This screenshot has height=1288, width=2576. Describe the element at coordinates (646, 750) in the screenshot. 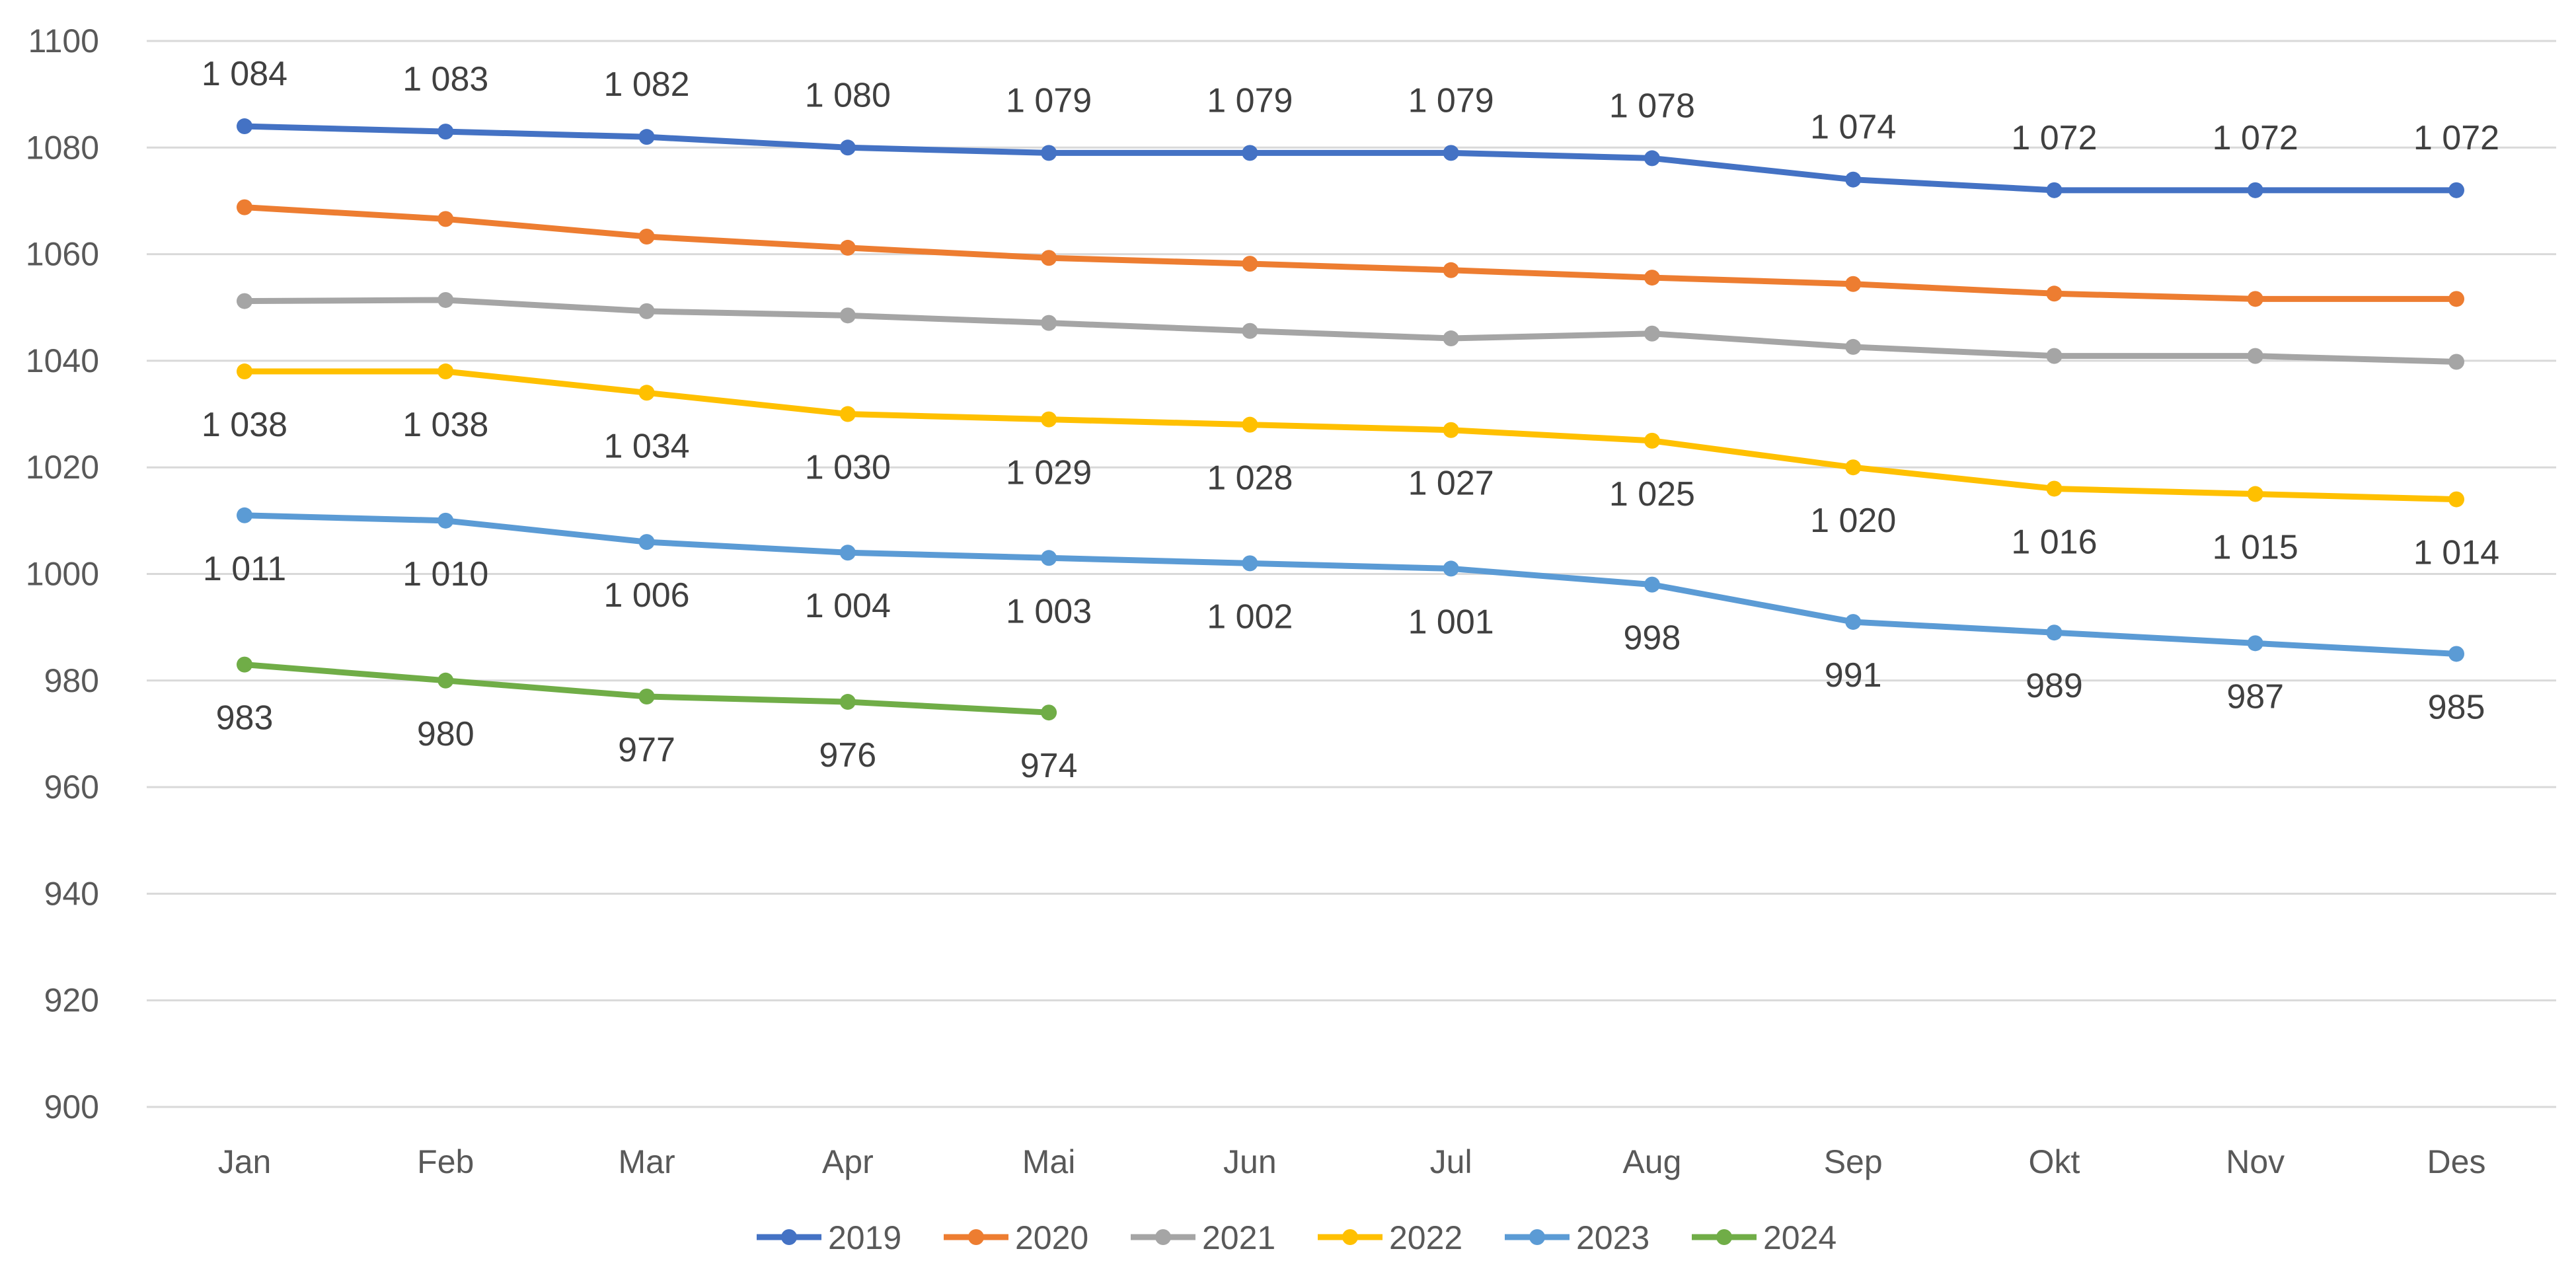

I see `data-label: 977` at that location.